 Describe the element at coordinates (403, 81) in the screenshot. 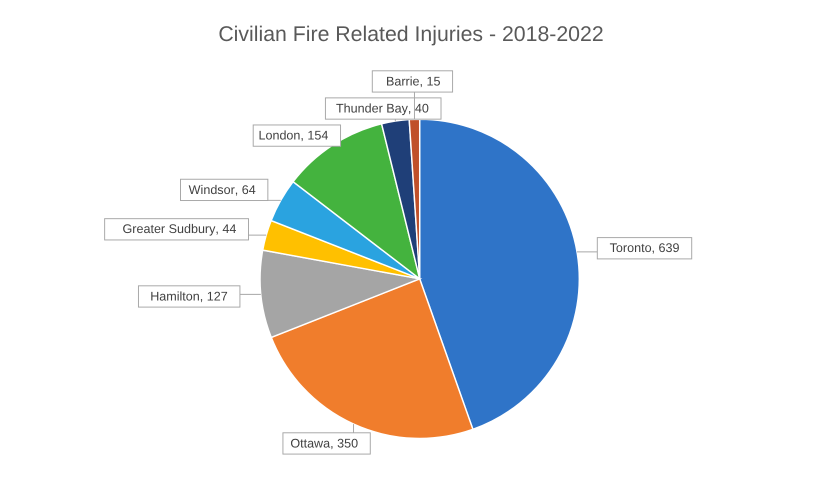

I see `slice-label: Barrie` at that location.